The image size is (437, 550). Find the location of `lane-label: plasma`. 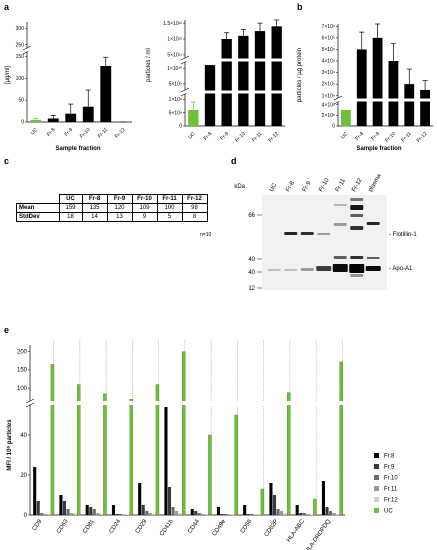

lane-label: plasma is located at coordinates (375, 183).